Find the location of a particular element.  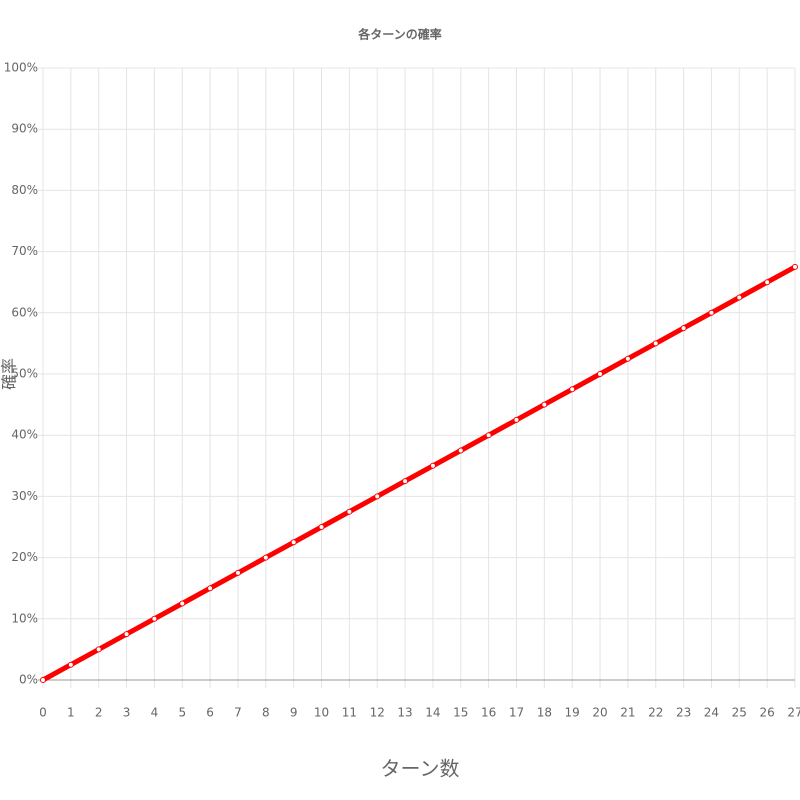

x-tick-label: 17 is located at coordinates (516, 713).